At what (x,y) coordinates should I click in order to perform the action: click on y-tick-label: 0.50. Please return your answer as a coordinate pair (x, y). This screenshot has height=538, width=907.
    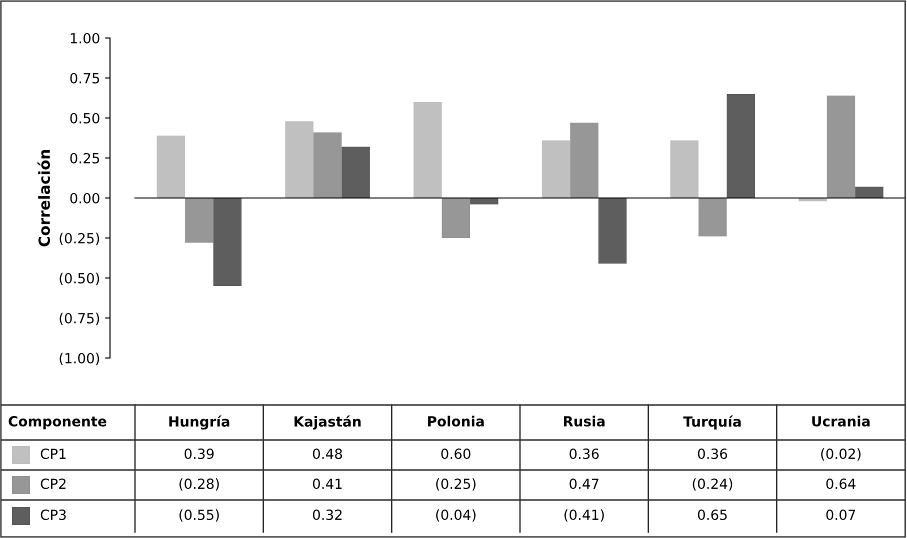
    Looking at the image, I should click on (85, 118).